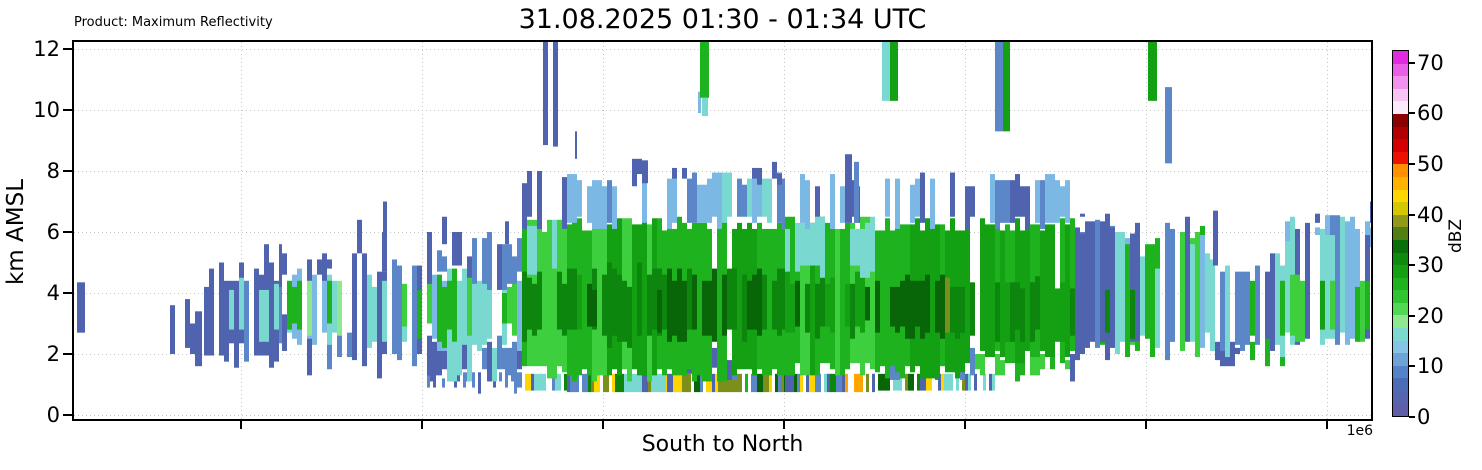 The height and width of the screenshot is (470, 1482). Describe the element at coordinates (1430, 315) in the screenshot. I see `colorbar-tick-label: 20` at that location.